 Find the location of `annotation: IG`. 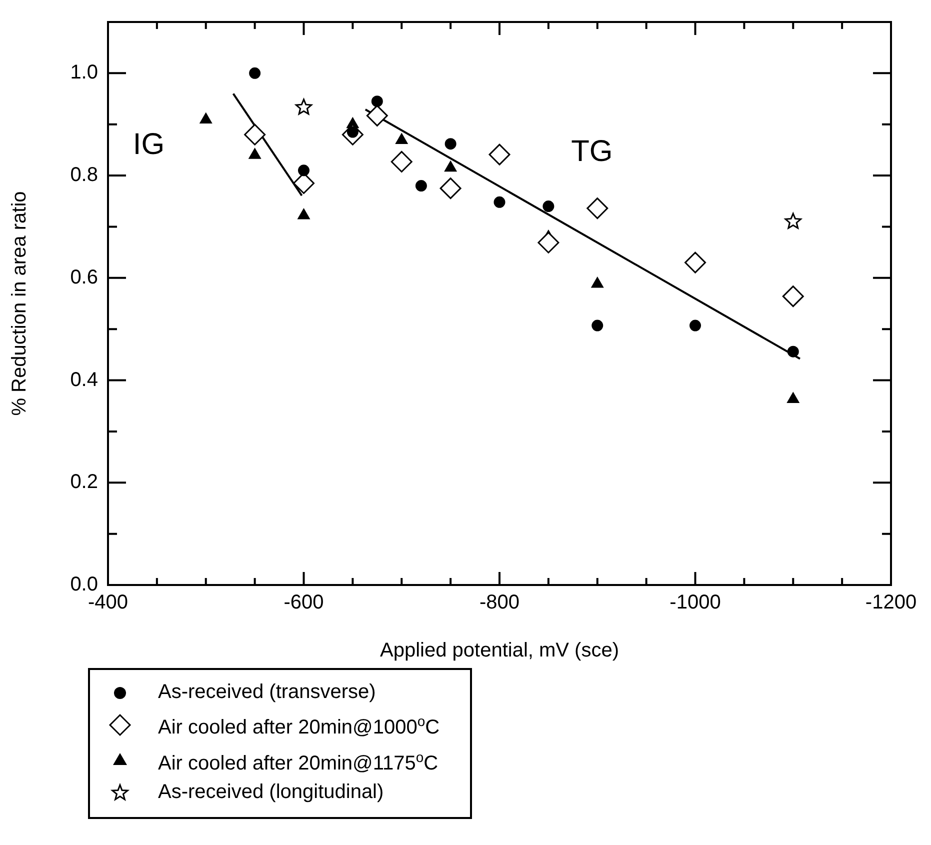

annotation: IG is located at coordinates (148, 145).